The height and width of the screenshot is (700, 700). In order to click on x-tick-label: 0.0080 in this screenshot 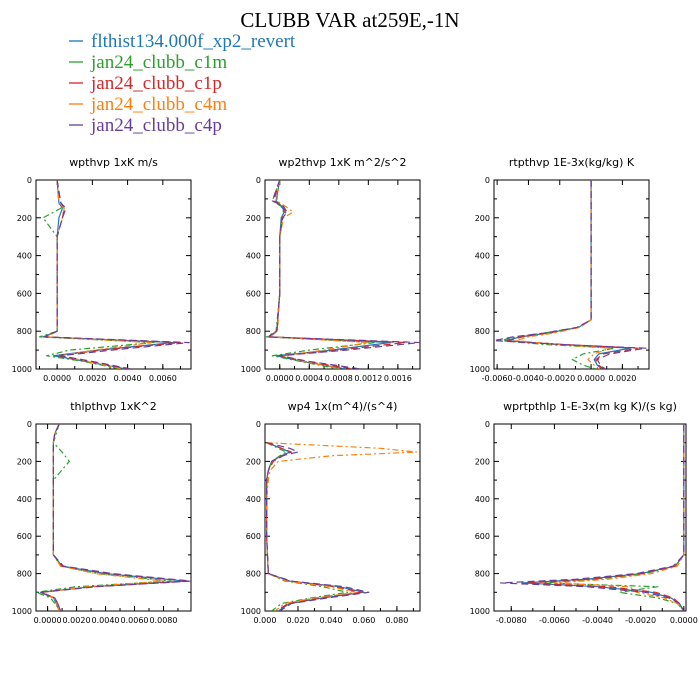, I will do `click(163, 620)`.